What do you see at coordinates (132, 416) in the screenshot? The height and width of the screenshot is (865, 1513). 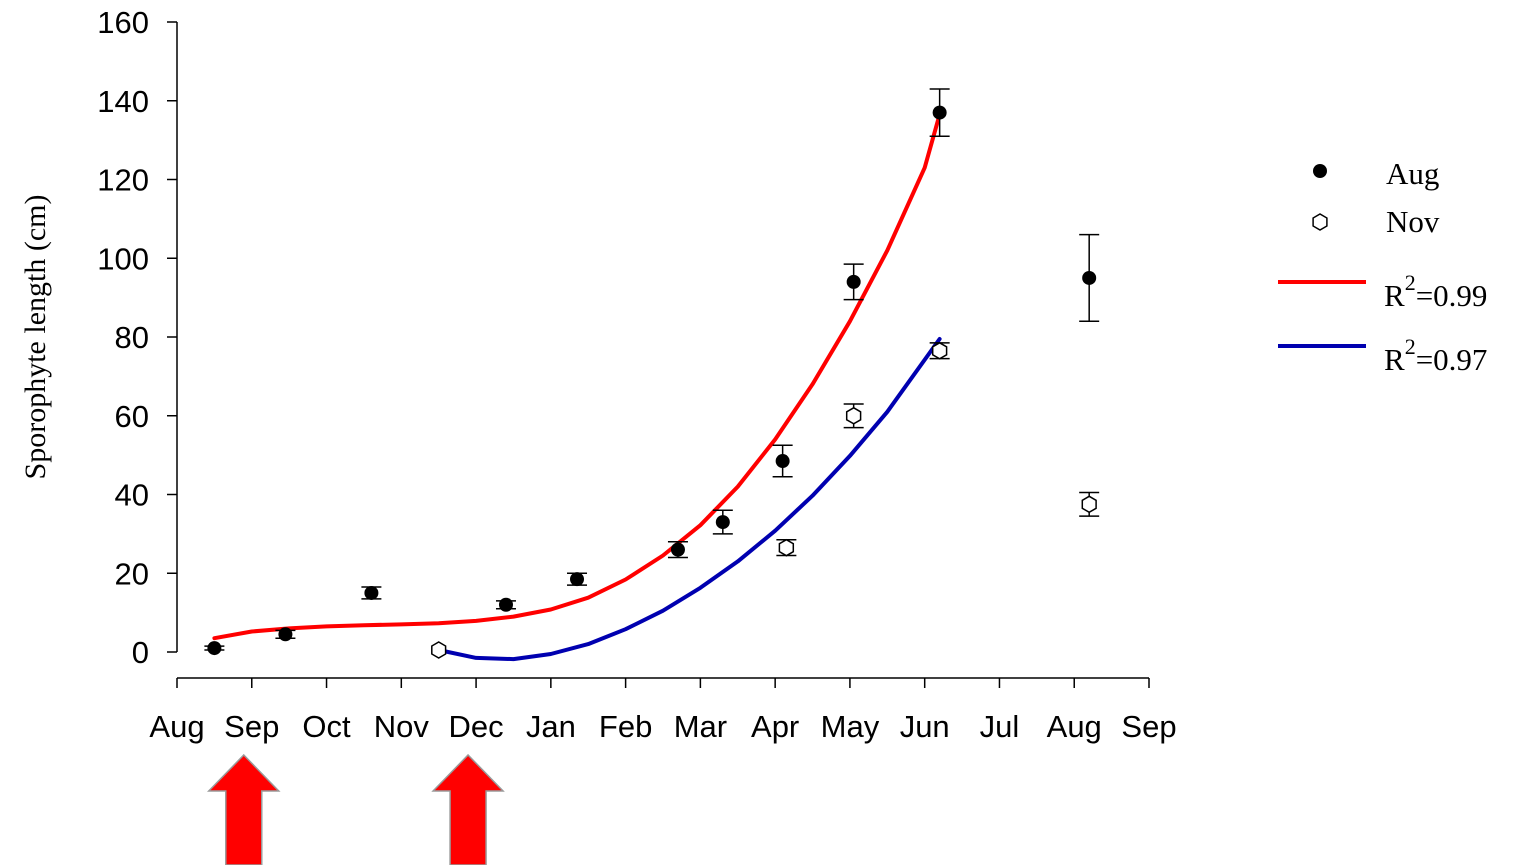 I see `y-tick-label: 60` at bounding box center [132, 416].